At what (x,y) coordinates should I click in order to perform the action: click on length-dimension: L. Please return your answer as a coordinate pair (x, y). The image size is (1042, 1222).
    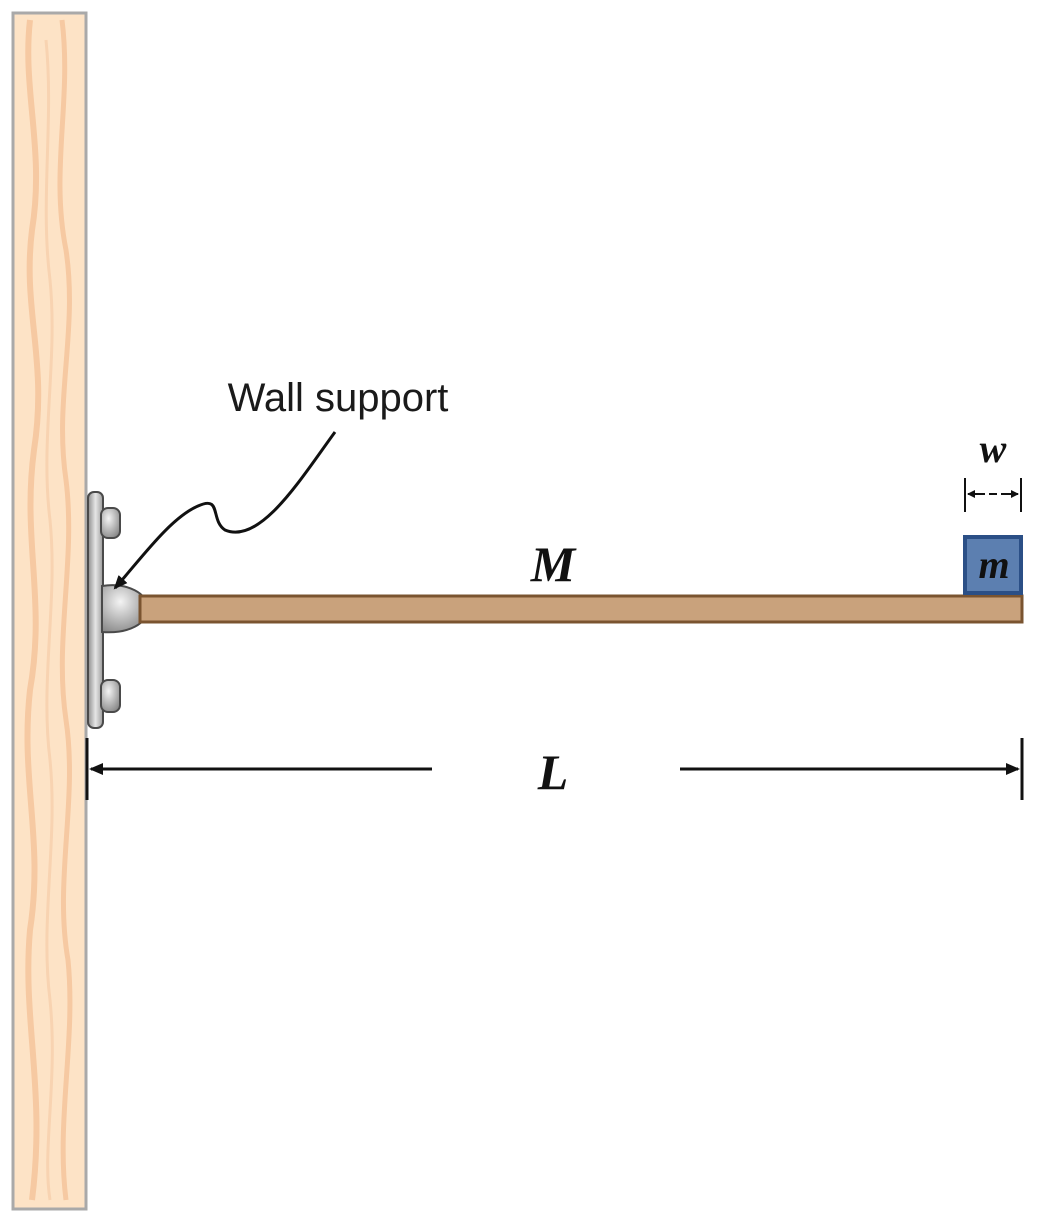
    Looking at the image, I should click on (554, 769).